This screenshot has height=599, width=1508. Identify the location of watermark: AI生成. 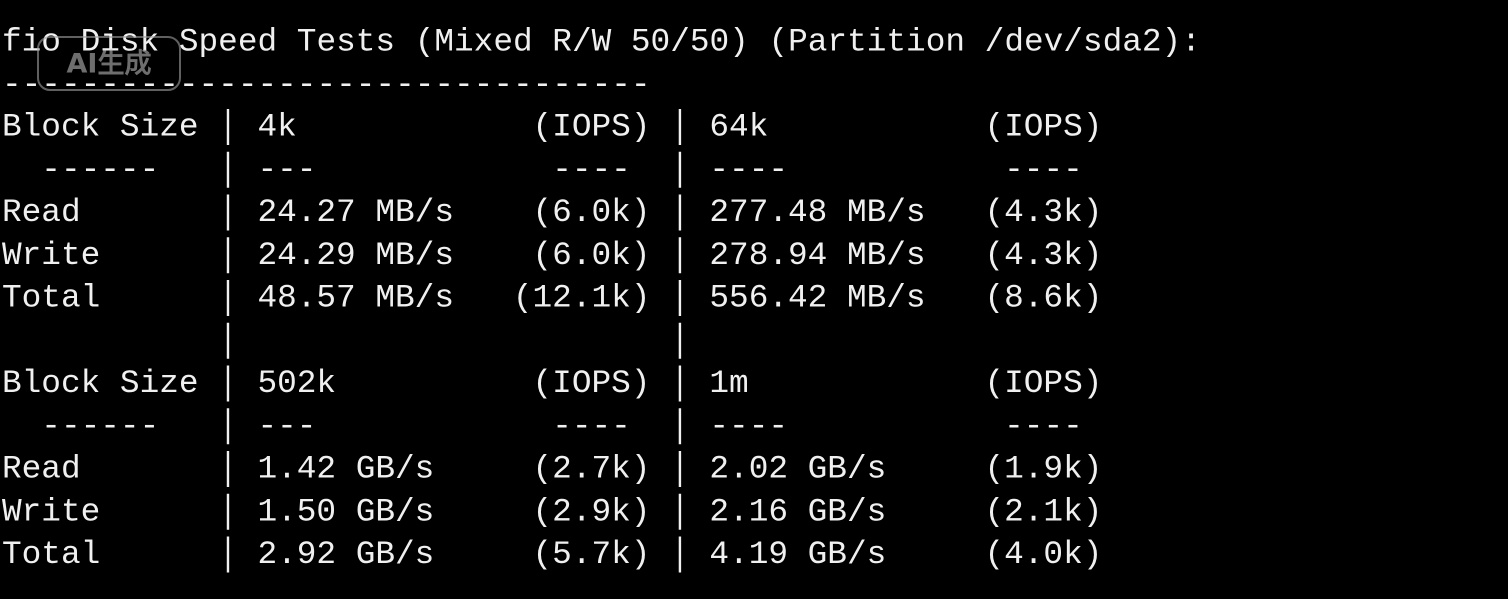
(109, 64).